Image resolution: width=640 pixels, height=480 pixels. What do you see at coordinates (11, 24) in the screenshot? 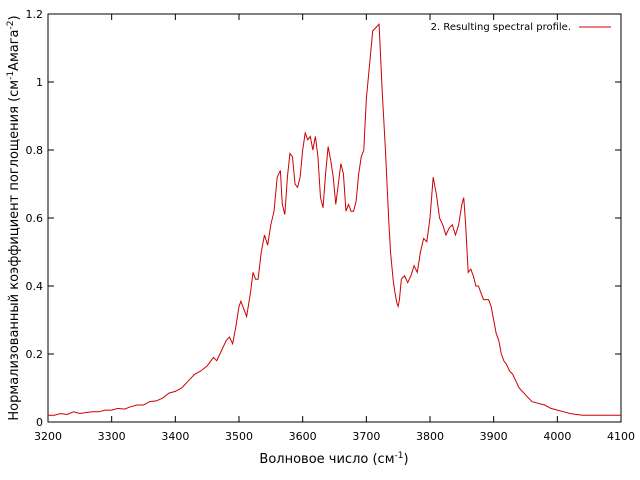
I see `y-axis-label-sup2: -2` at bounding box center [11, 24].